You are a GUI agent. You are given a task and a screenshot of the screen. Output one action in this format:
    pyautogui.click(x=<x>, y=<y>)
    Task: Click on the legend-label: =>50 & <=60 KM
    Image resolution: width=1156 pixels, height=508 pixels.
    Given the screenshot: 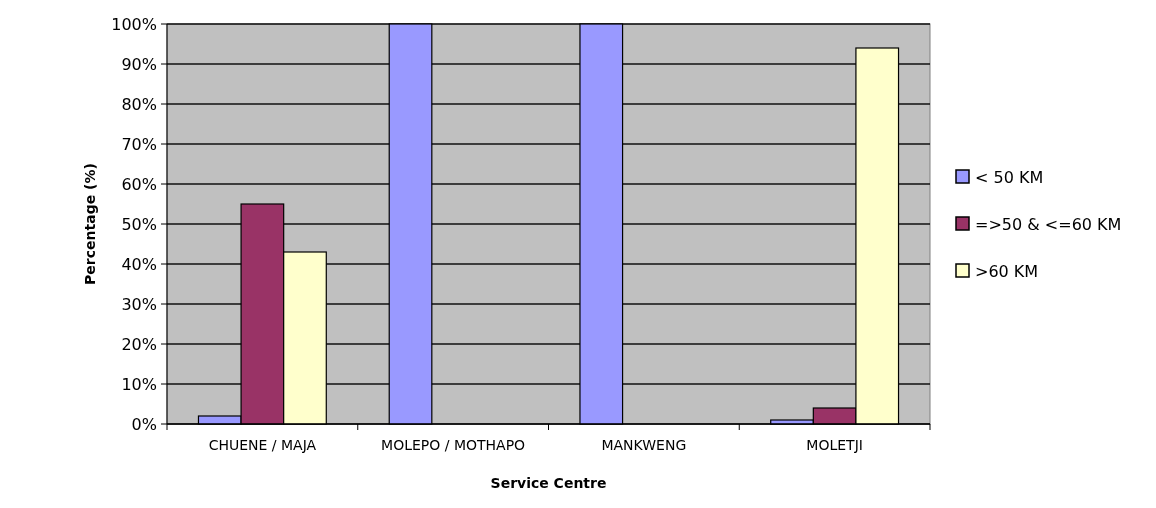 What is the action you would take?
    pyautogui.click(x=1048, y=224)
    